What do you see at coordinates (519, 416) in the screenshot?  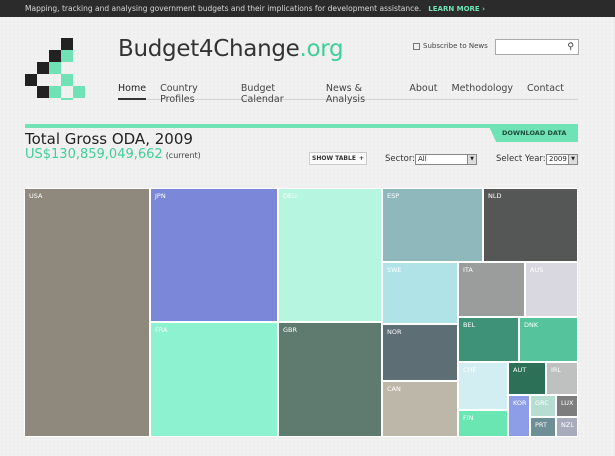 I see `treemap-tile-kor: KOR` at bounding box center [519, 416].